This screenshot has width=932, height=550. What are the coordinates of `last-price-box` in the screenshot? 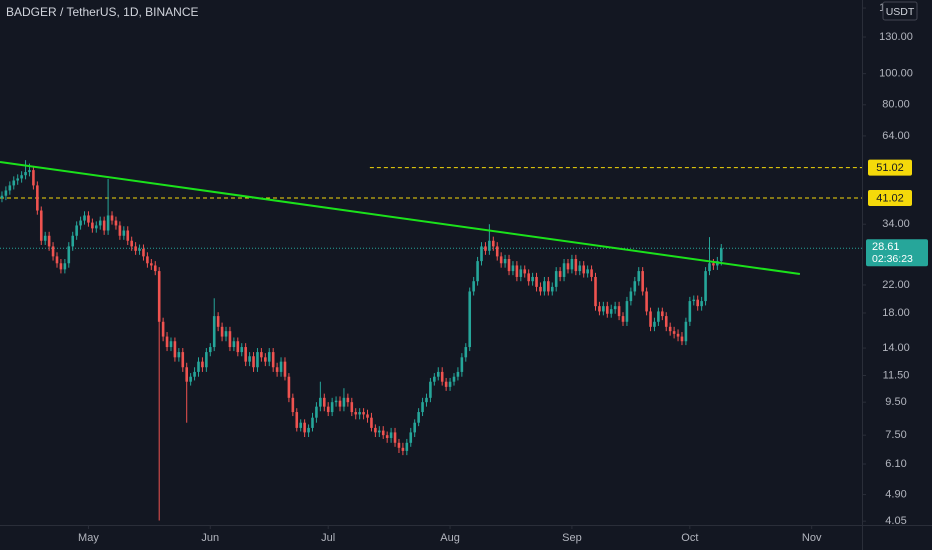 It's located at (897, 253).